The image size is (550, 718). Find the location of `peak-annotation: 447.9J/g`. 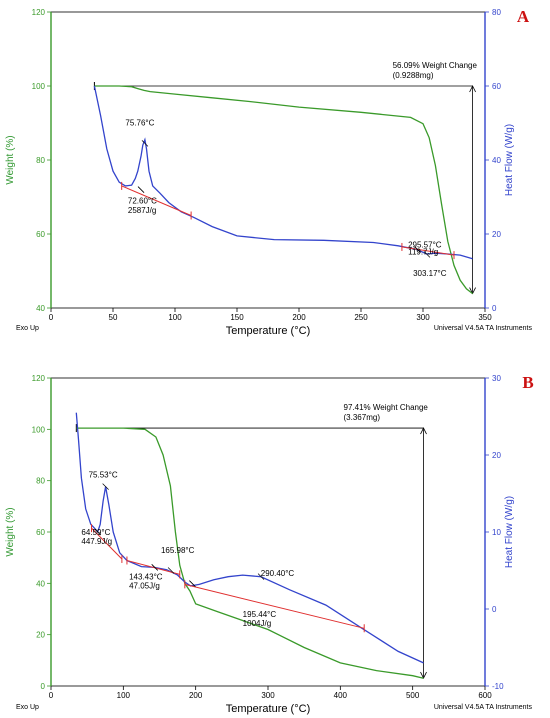

peak-annotation: 447.9J/g is located at coordinates (96, 541).